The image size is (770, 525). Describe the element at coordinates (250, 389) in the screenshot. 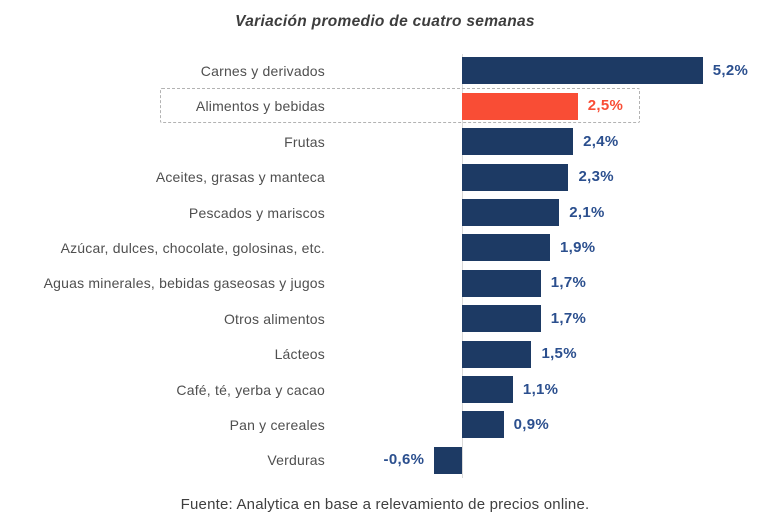

I see `category-label: Café, té, yerba y cacao` at that location.